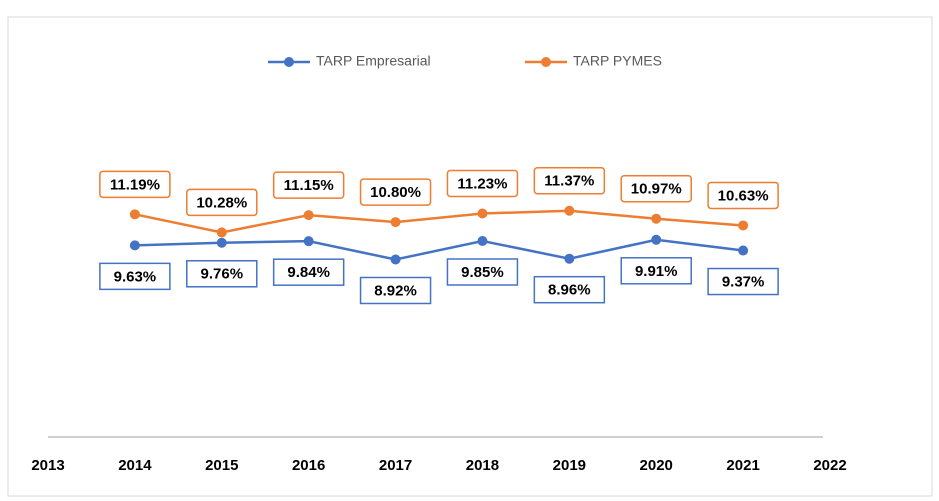 This screenshot has width=939, height=501. I want to click on value-label: 9.76%, so click(222, 274).